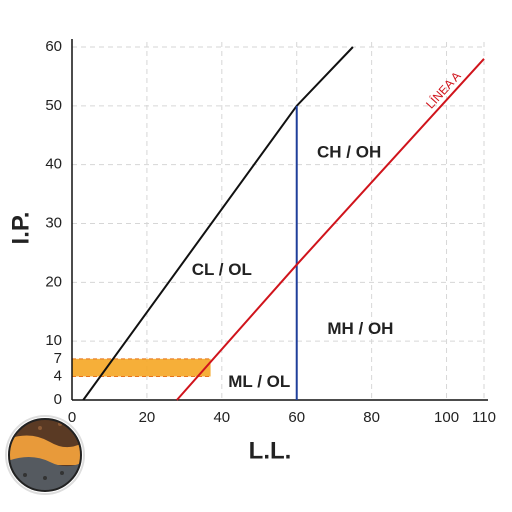  What do you see at coordinates (446, 417) in the screenshot?
I see `x-tick-label: 100` at bounding box center [446, 417].